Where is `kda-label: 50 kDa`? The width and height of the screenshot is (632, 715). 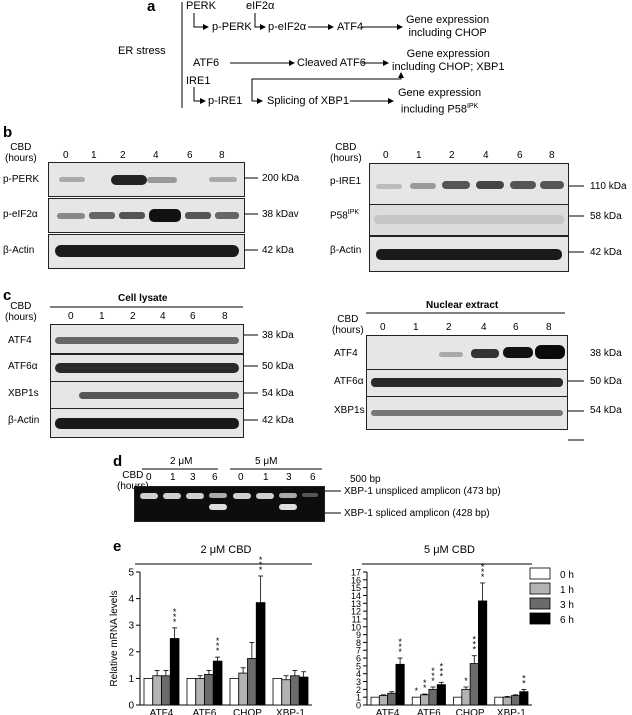
kda-label: 50 kDa is located at coordinates (606, 381).